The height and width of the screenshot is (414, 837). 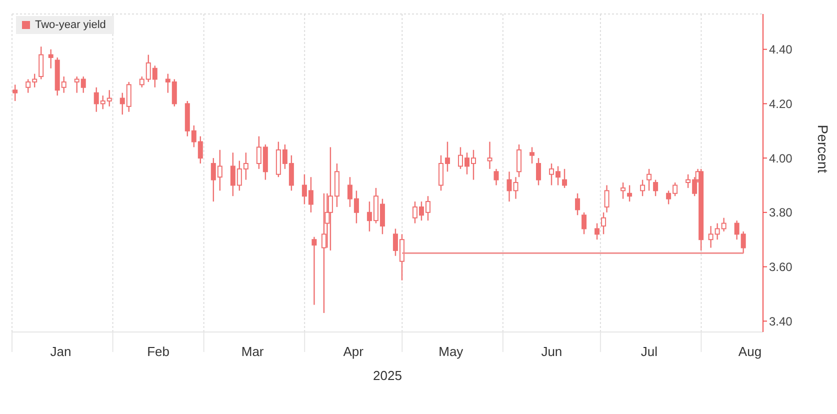 What do you see at coordinates (823, 149) in the screenshot?
I see `y-axis-title: Percent` at bounding box center [823, 149].